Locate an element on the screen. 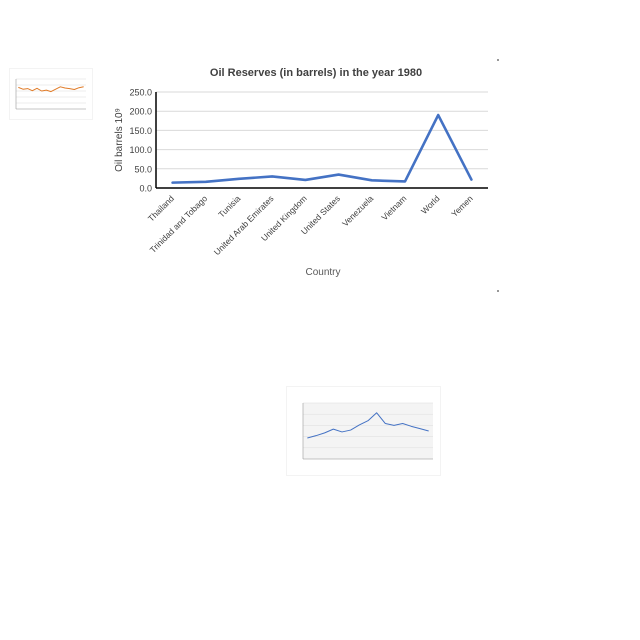 The height and width of the screenshot is (640, 640). chart-series is located at coordinates (322, 148).